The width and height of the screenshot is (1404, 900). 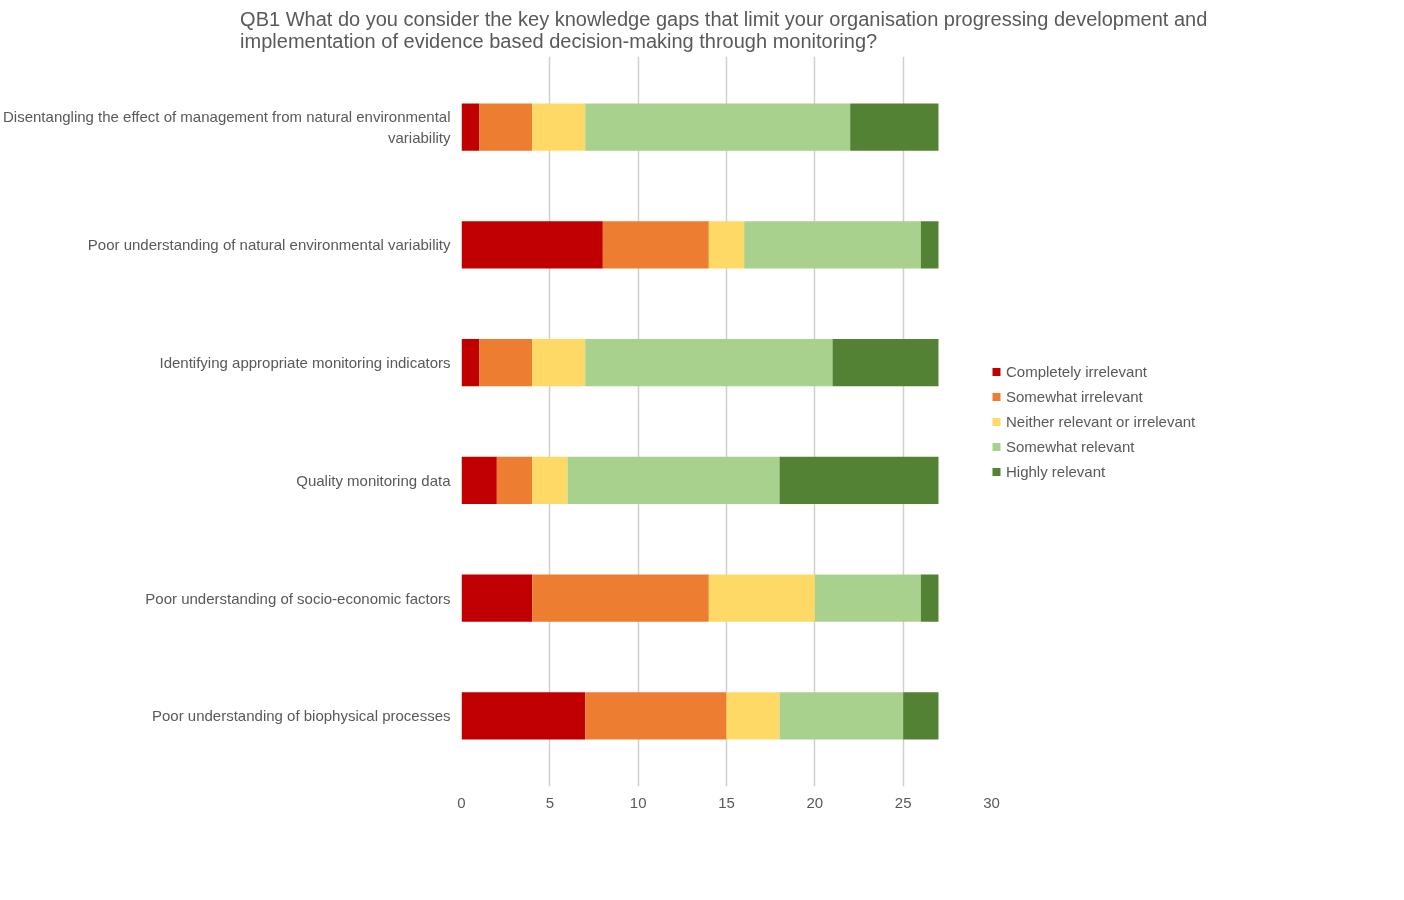 What do you see at coordinates (1074, 396) in the screenshot?
I see `legend-label: Somewhat irrelevant` at bounding box center [1074, 396].